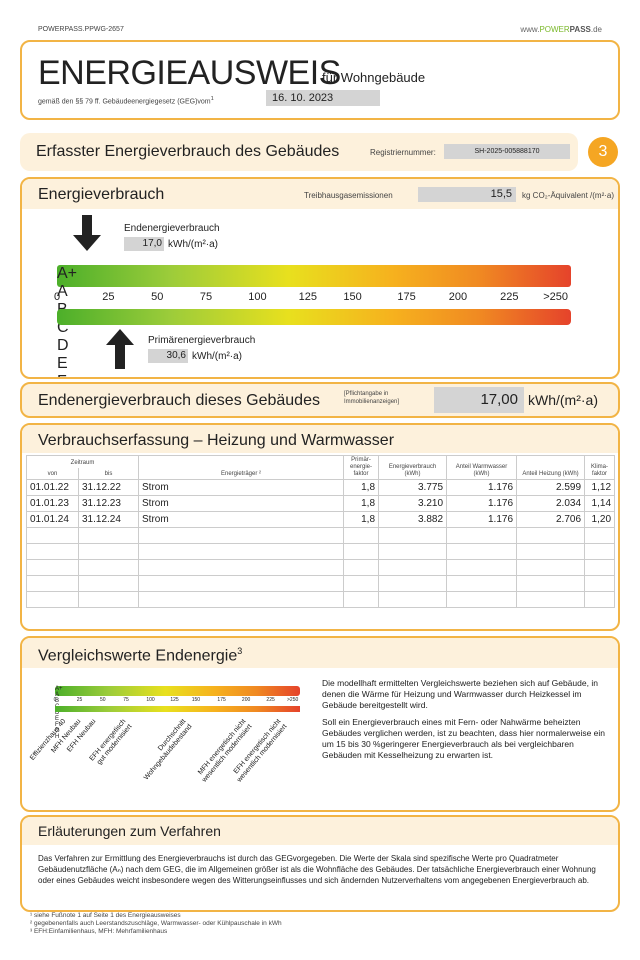 This screenshot has width=640, height=960. I want to click on final-label: Endenergieverbrauch, so click(172, 228).